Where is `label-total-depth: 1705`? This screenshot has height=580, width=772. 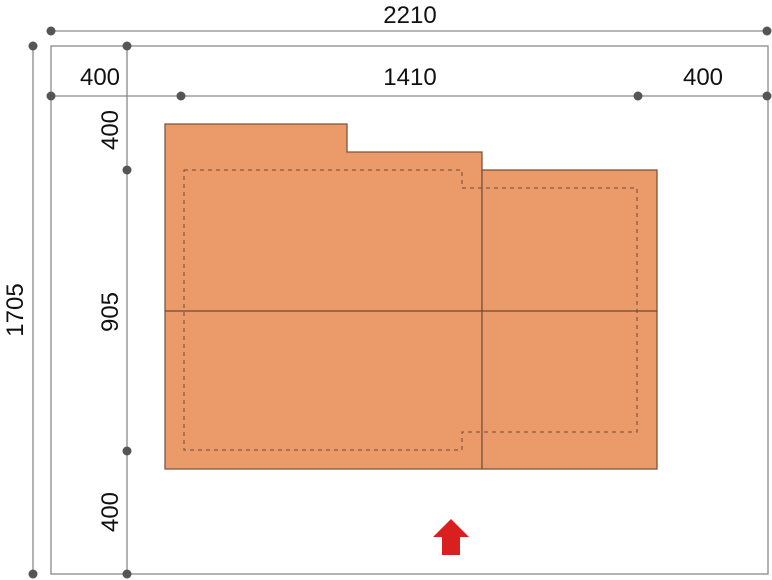 label-total-depth: 1705 is located at coordinates (15, 309).